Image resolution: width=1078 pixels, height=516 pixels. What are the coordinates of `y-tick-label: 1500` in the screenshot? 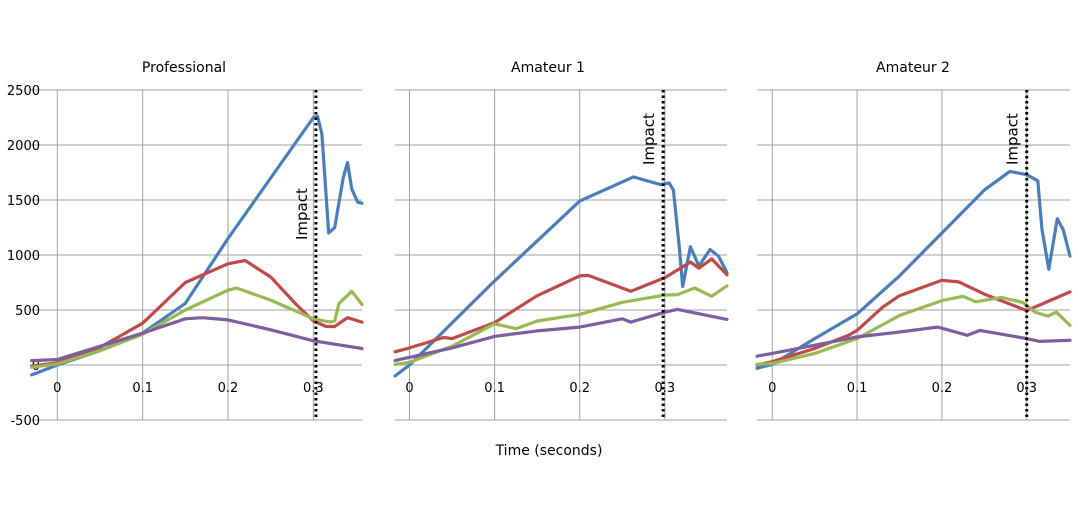 It's located at (23, 201).